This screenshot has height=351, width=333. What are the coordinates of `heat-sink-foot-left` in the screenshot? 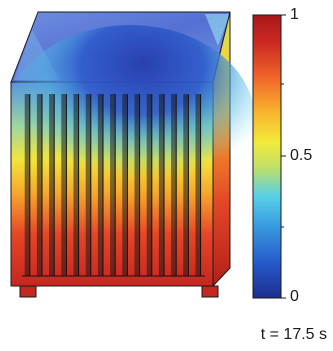 It's located at (28, 291).